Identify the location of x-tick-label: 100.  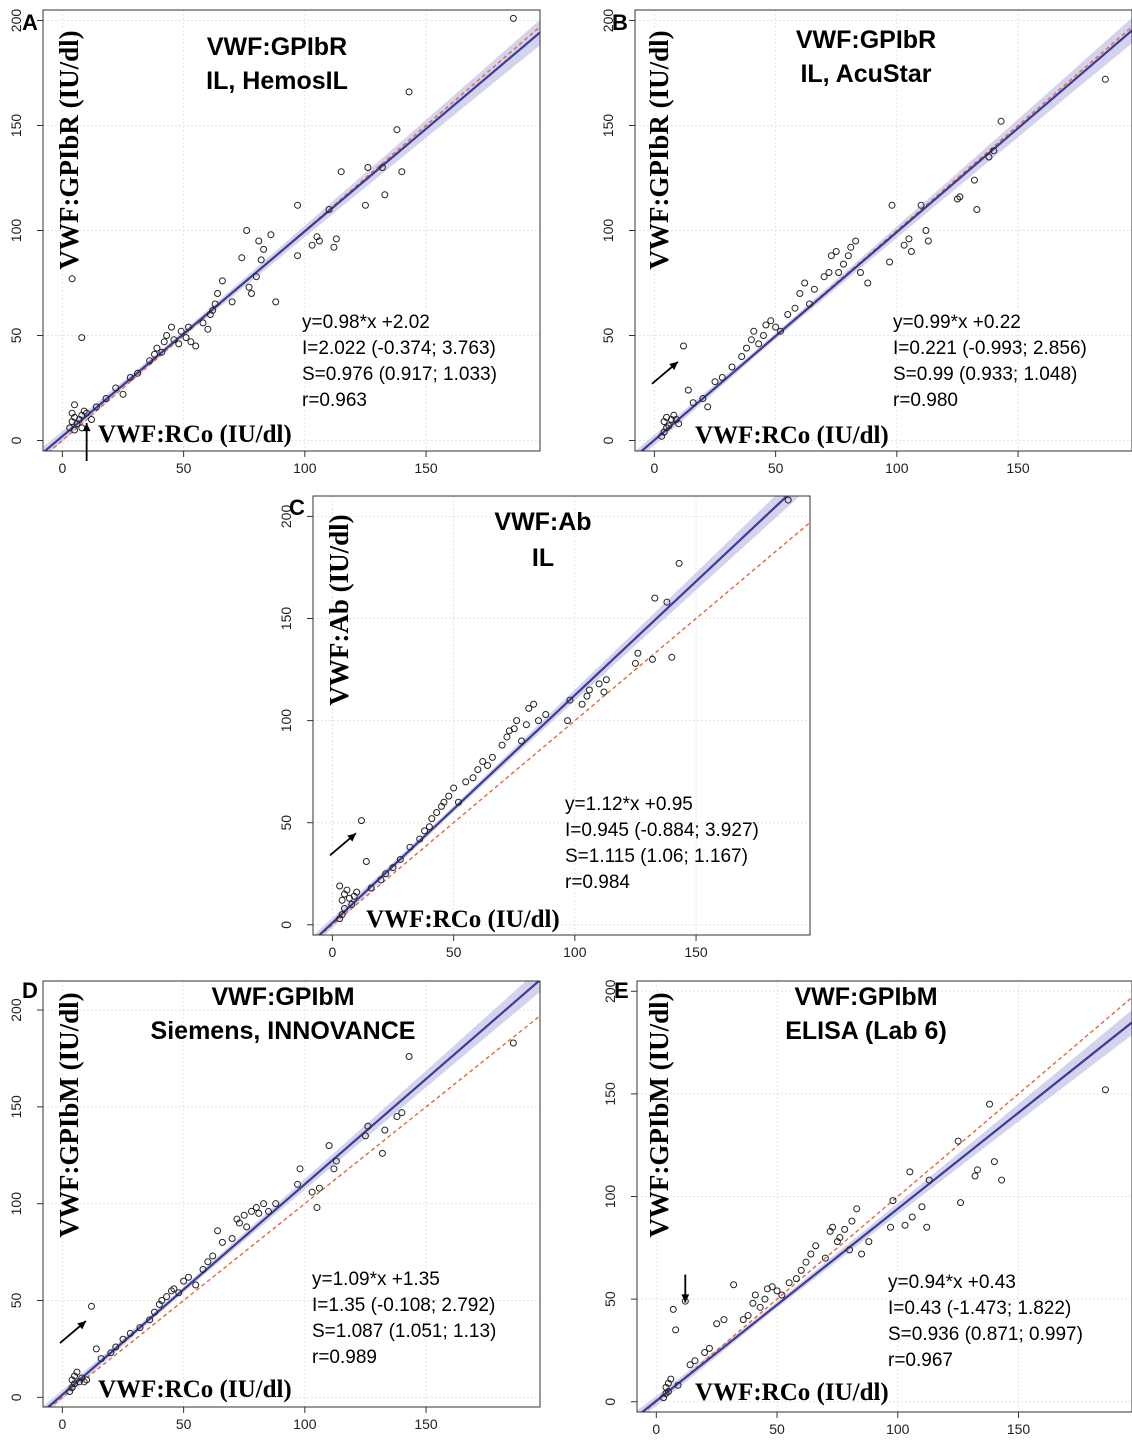
(575, 952).